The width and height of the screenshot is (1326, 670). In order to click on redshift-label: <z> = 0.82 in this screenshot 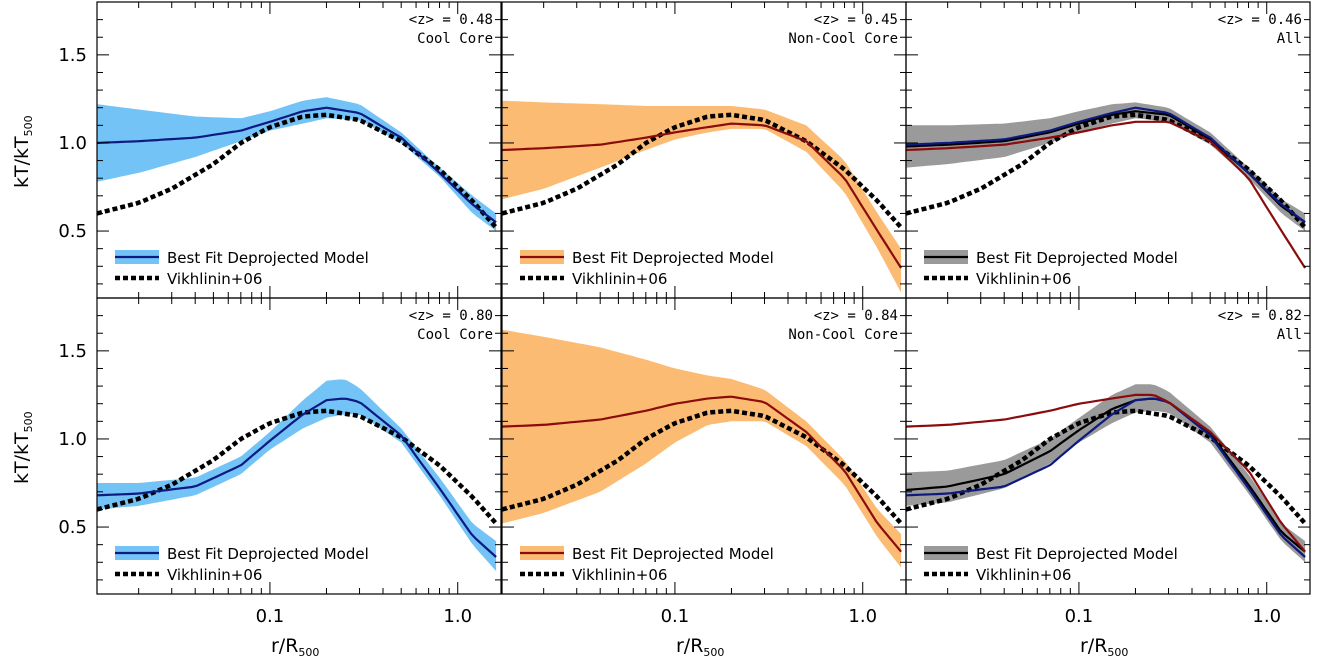, I will do `click(1260, 316)`.